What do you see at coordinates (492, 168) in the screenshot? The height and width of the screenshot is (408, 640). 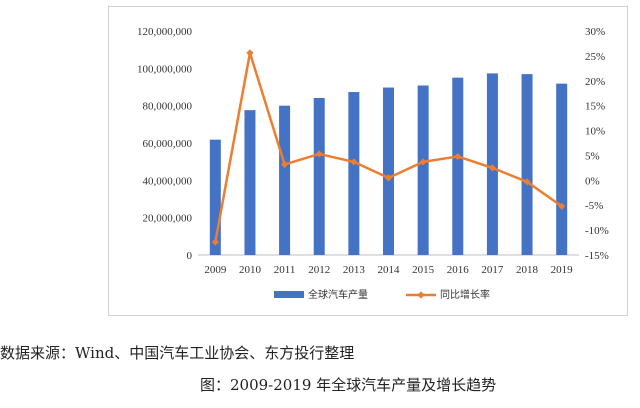 I see `growth-point-2017` at bounding box center [492, 168].